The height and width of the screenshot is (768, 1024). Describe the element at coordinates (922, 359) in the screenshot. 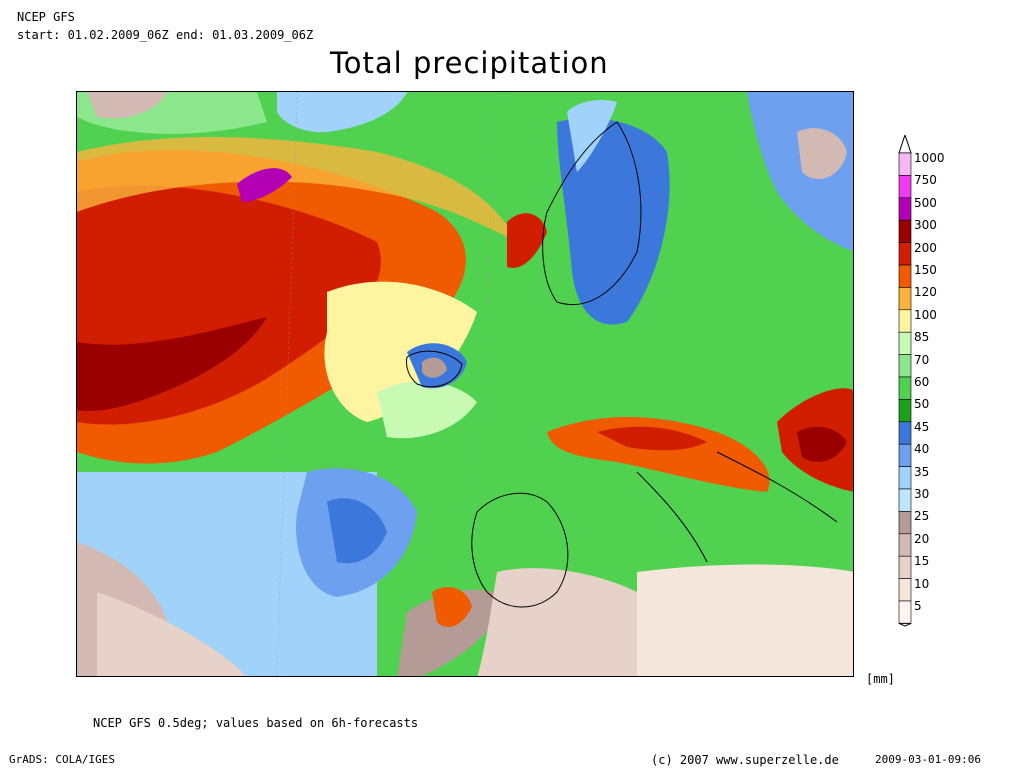

I see `legend-label: 70` at that location.